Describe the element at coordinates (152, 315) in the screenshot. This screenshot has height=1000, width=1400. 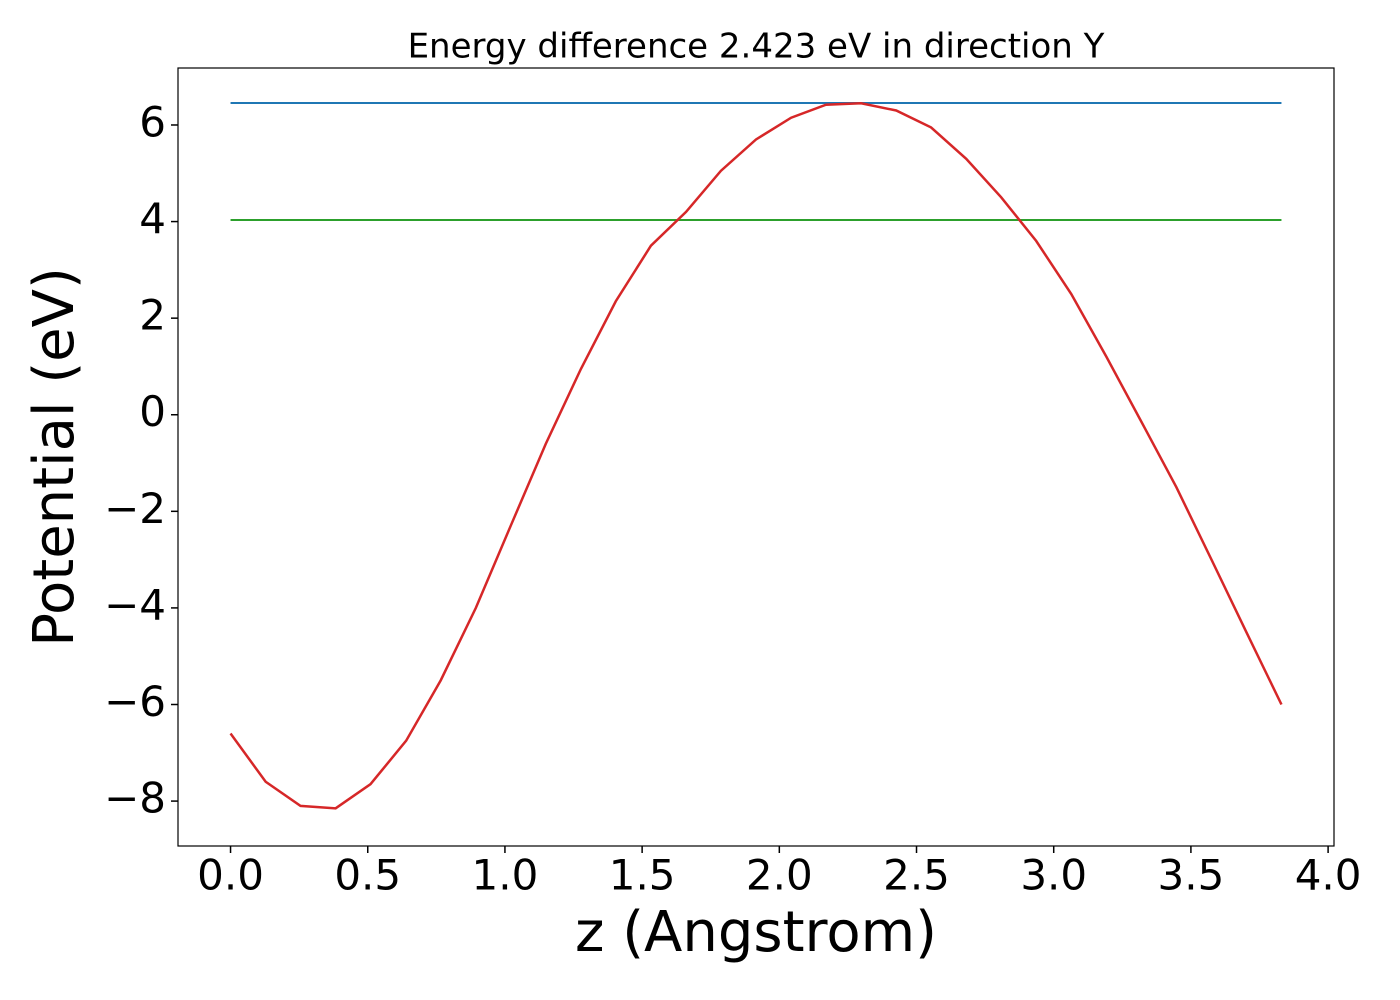
I see `y-tick-label: 2` at that location.